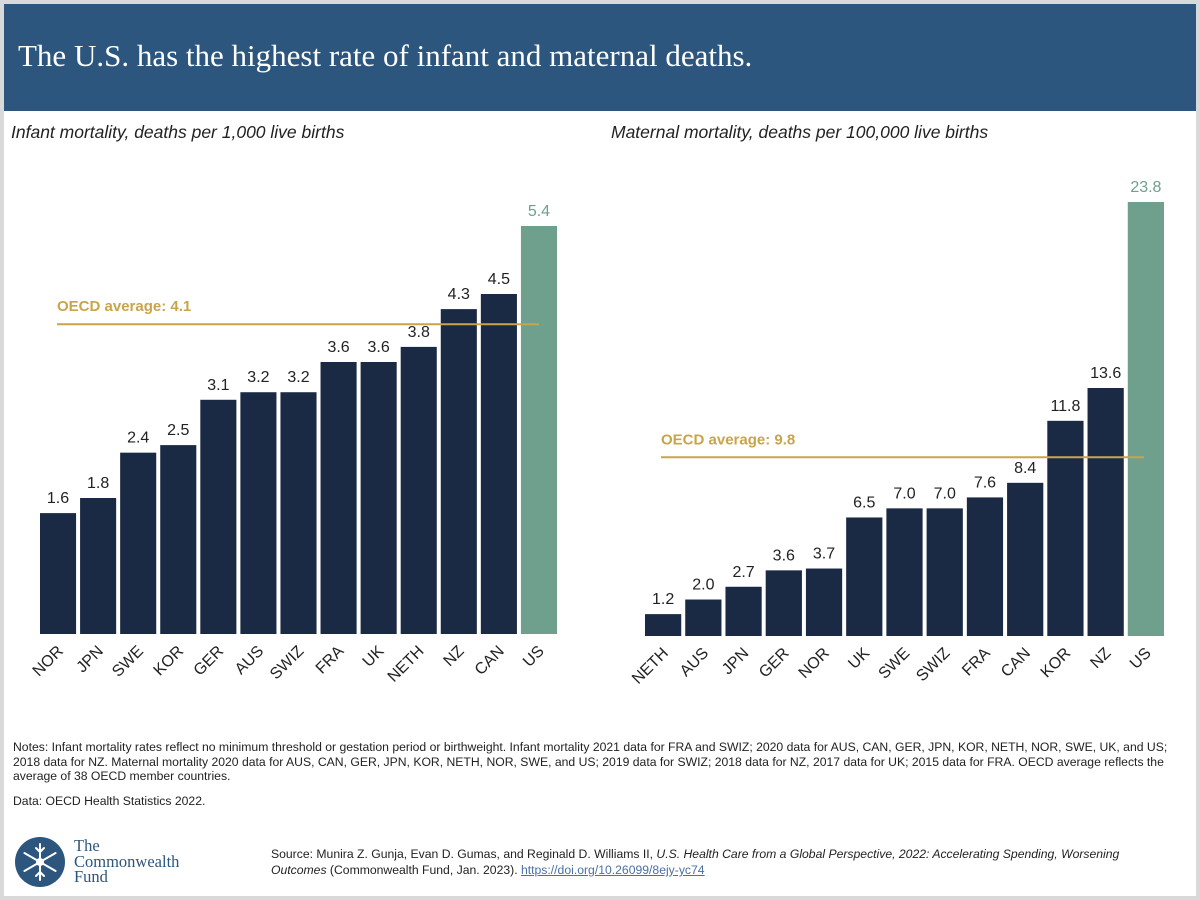 Image resolution: width=1200 pixels, height=900 pixels. Describe the element at coordinates (499, 279) in the screenshot. I see `infant-value-label: 4.5` at that location.